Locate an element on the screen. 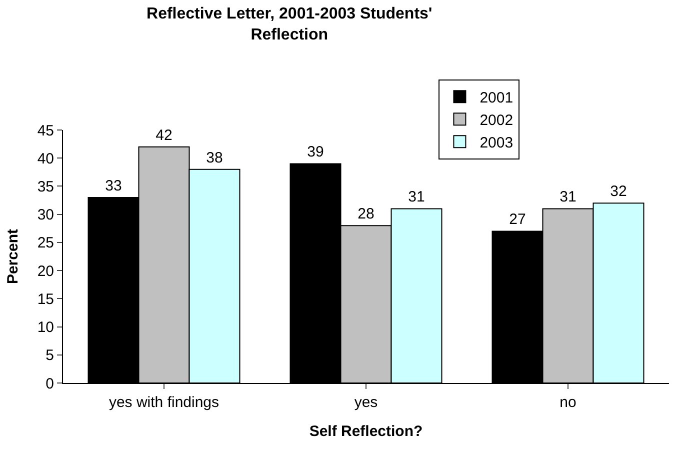 The height and width of the screenshot is (463, 689). y-tick-label: 20 is located at coordinates (45, 271).